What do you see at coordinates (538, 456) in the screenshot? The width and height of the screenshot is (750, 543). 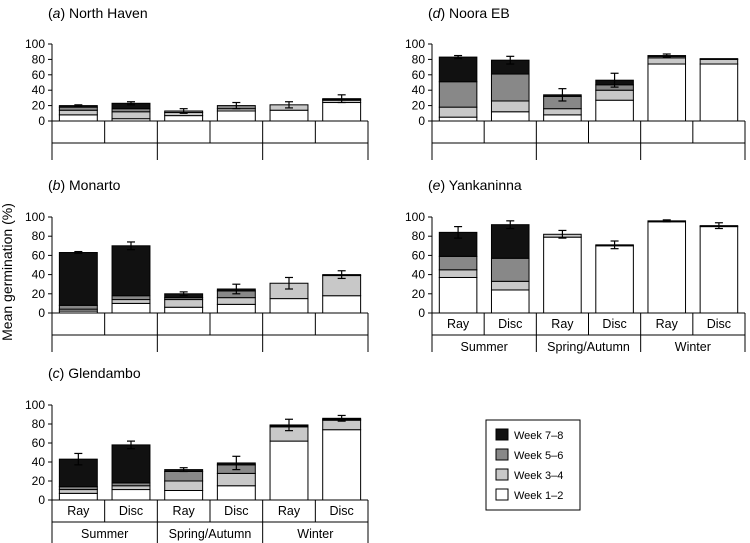 I see `legend-label: Week 5–6` at bounding box center [538, 456].